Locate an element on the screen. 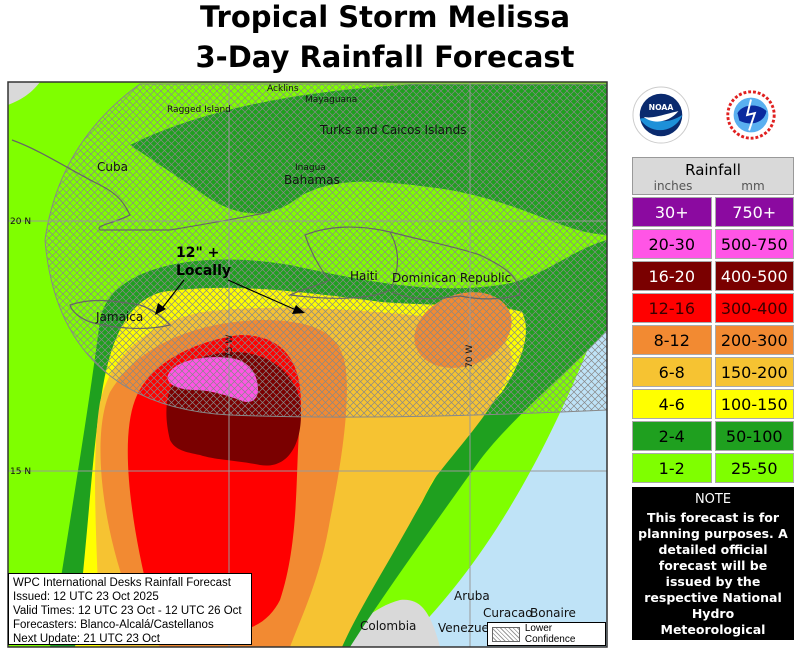  land-florida is located at coordinates (24, 93).